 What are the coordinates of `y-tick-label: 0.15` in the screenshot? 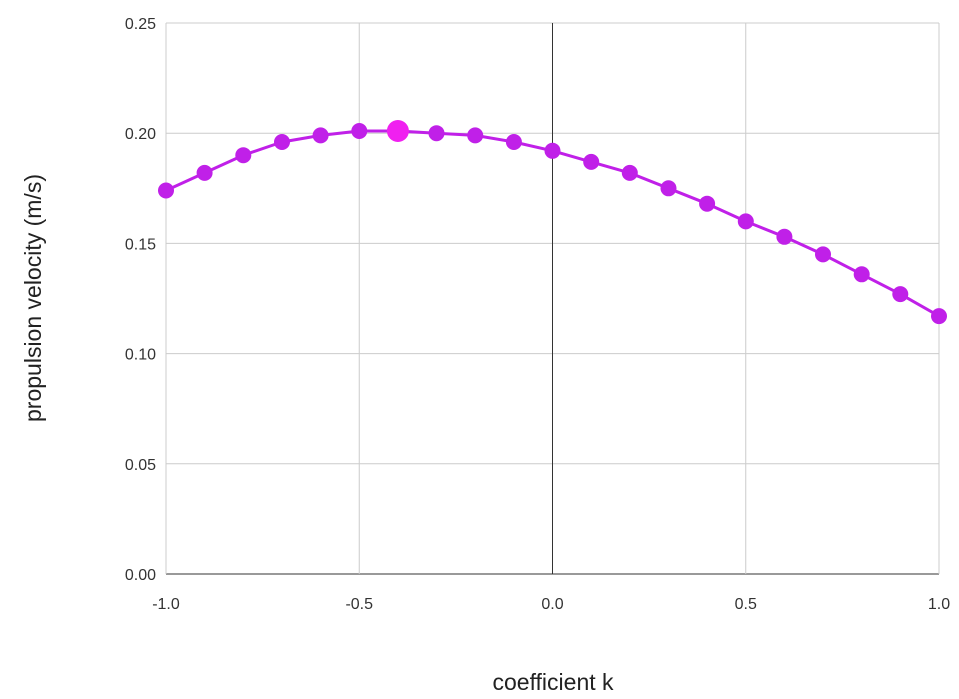 It's located at (140, 244).